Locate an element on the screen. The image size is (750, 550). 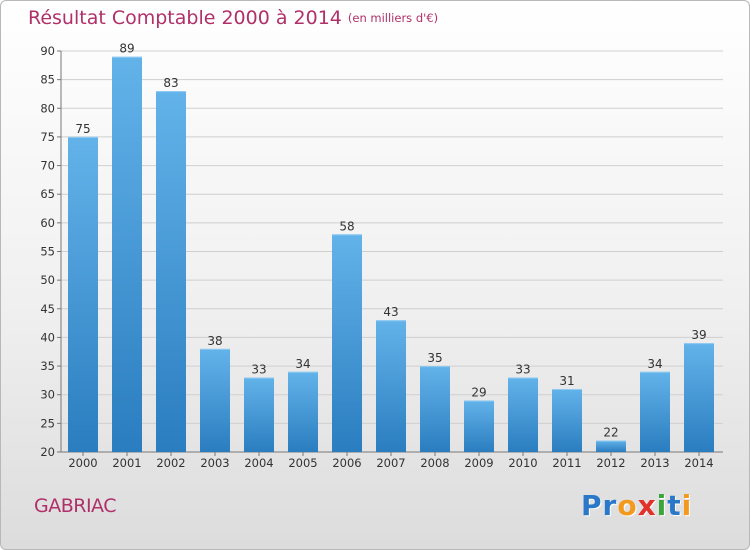
data-label: 22 is located at coordinates (610, 433).